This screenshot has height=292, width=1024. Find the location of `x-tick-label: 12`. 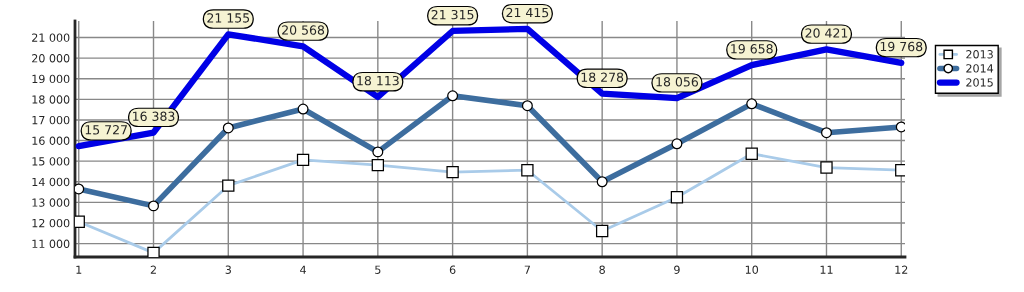

x-tick-label: 12 is located at coordinates (901, 269).